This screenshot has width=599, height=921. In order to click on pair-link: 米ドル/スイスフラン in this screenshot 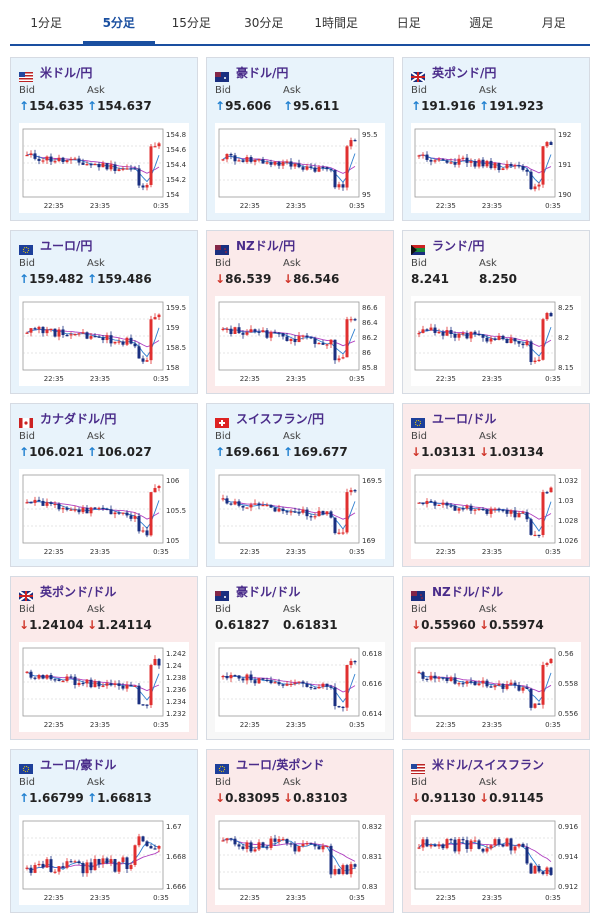, I will do `click(488, 765)`.